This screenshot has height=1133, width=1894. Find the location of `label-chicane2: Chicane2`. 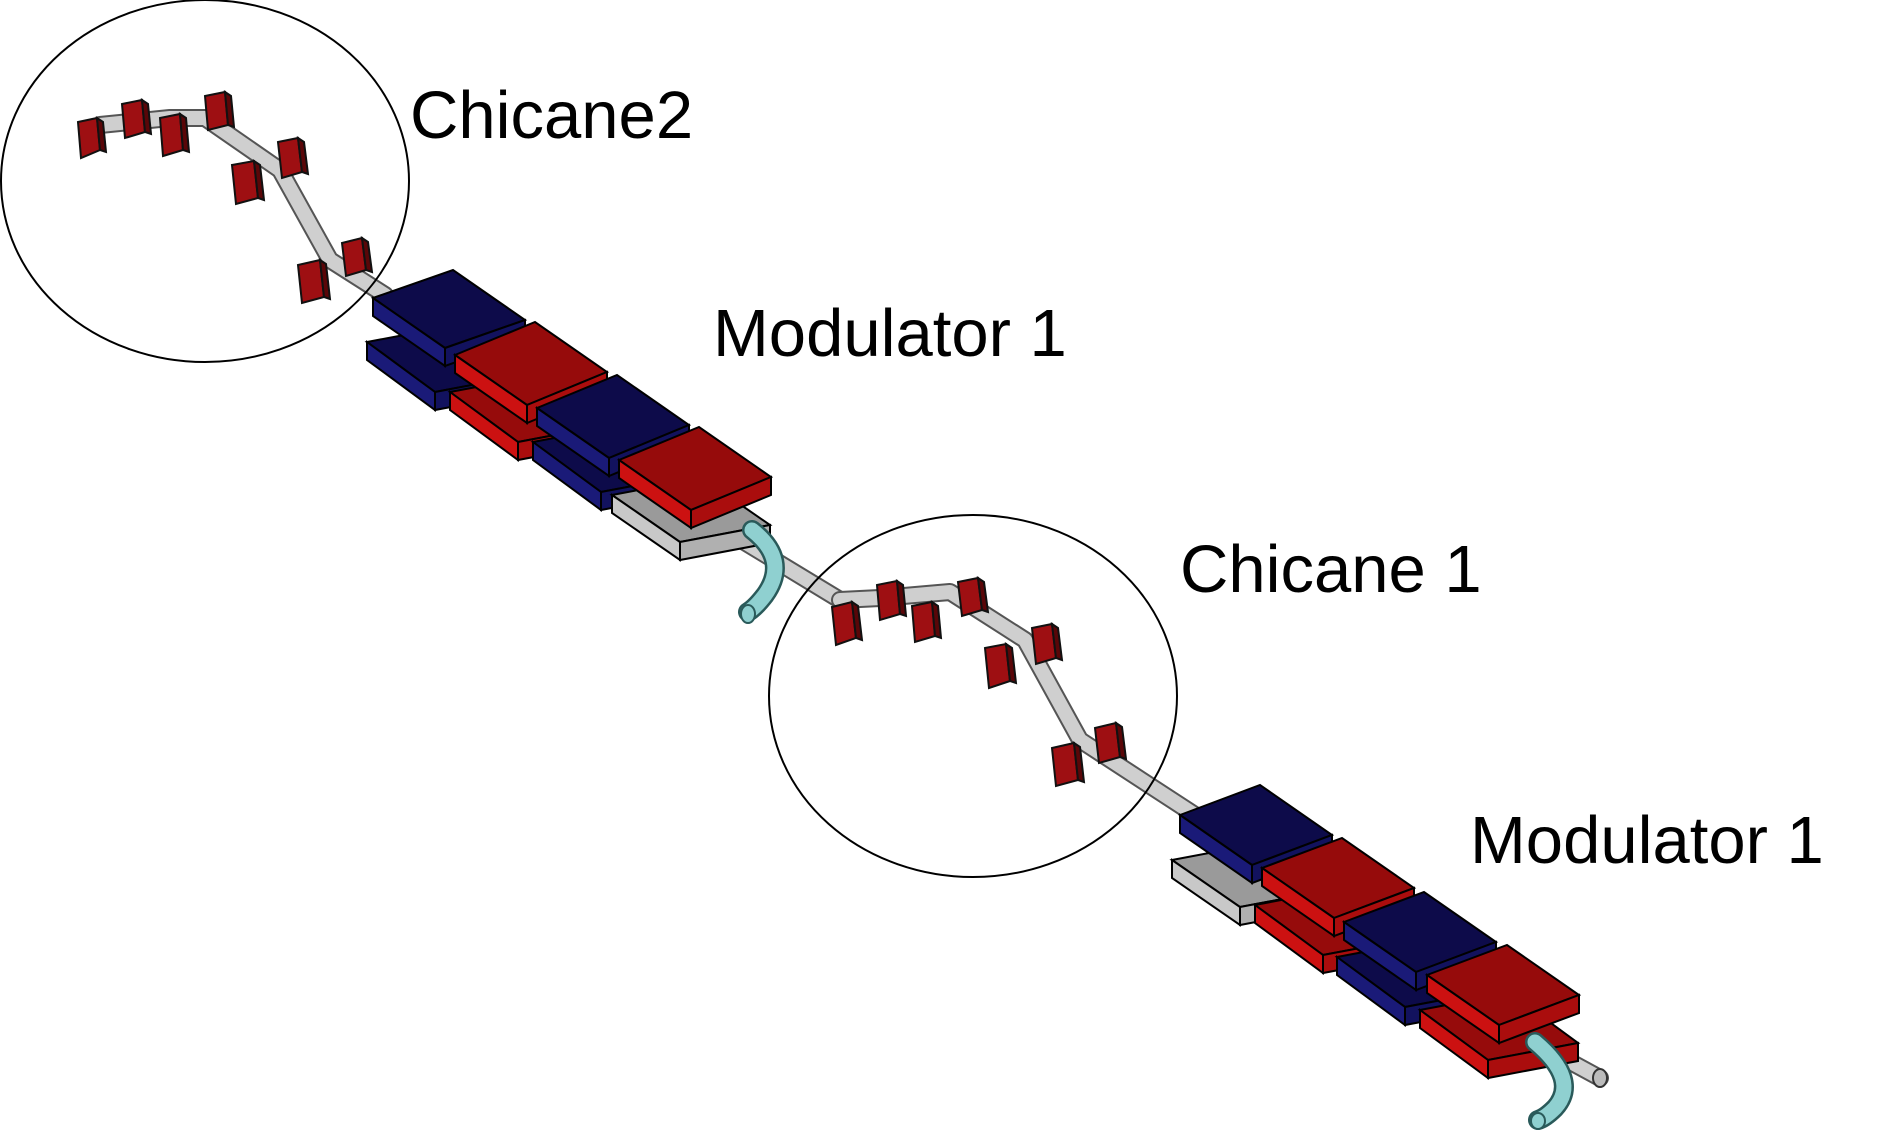

label-chicane2: Chicane2 is located at coordinates (551, 115).